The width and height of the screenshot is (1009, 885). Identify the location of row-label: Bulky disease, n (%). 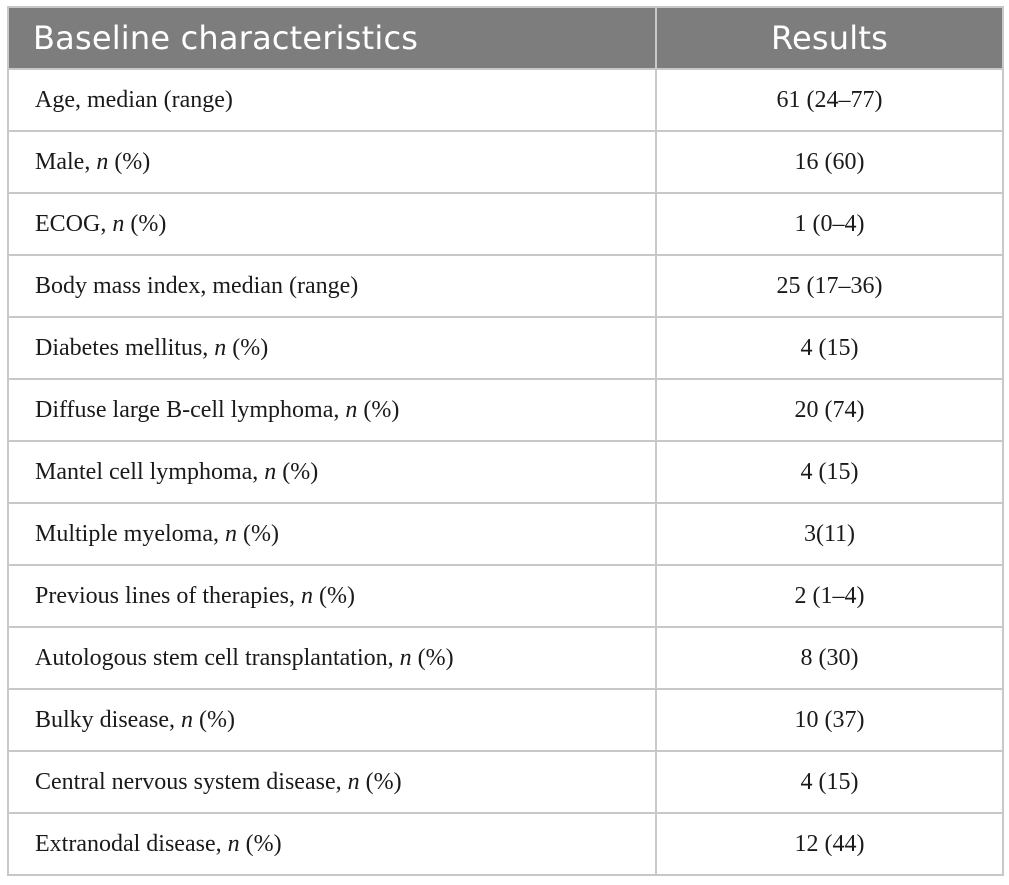
(332, 720).